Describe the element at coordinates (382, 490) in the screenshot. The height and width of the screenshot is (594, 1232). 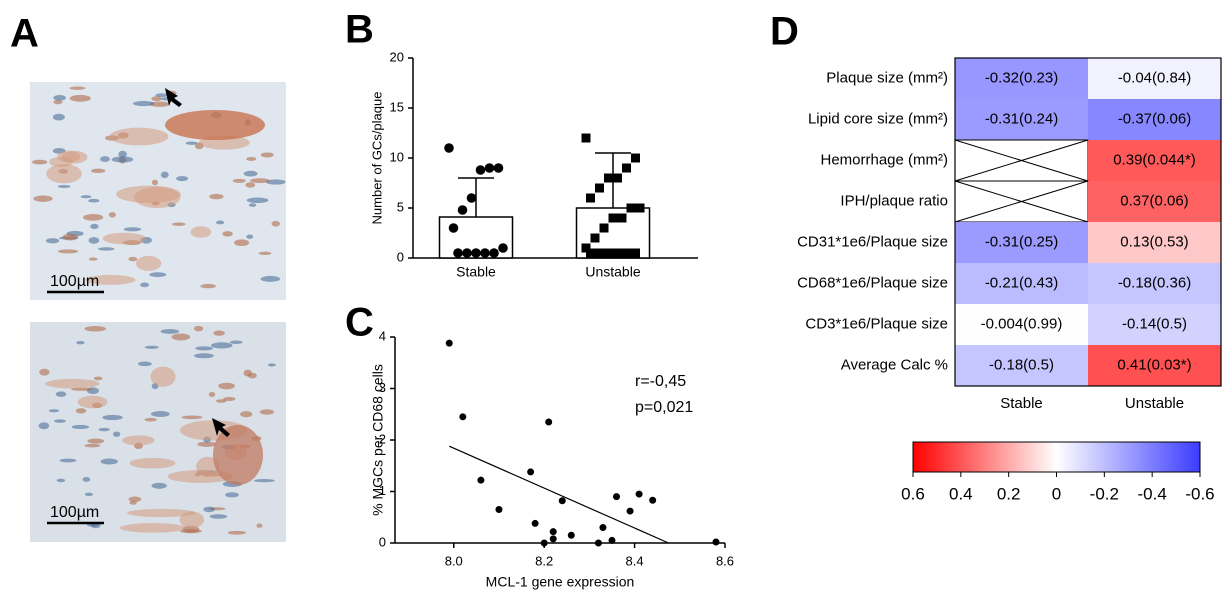
I see `y-tick-label: 1` at that location.